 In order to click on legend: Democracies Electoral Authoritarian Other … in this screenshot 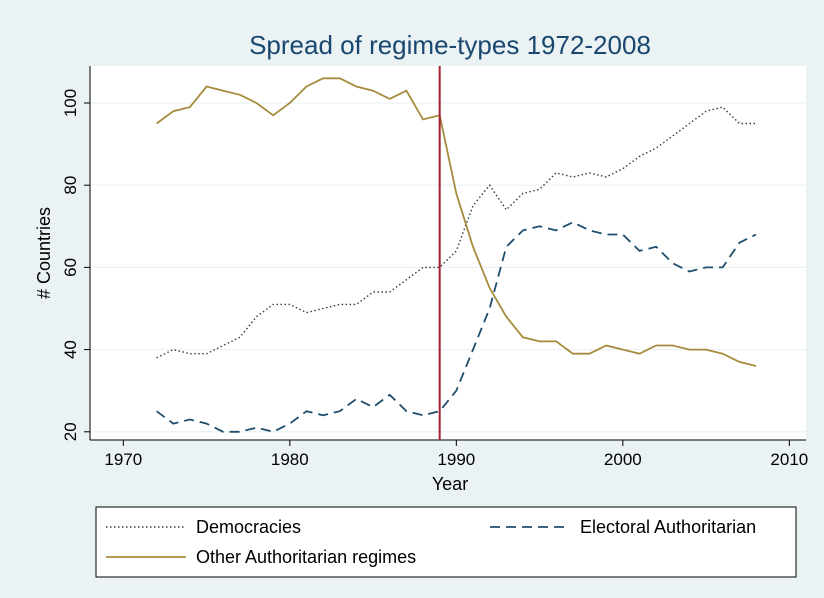, I will do `click(431, 542)`.